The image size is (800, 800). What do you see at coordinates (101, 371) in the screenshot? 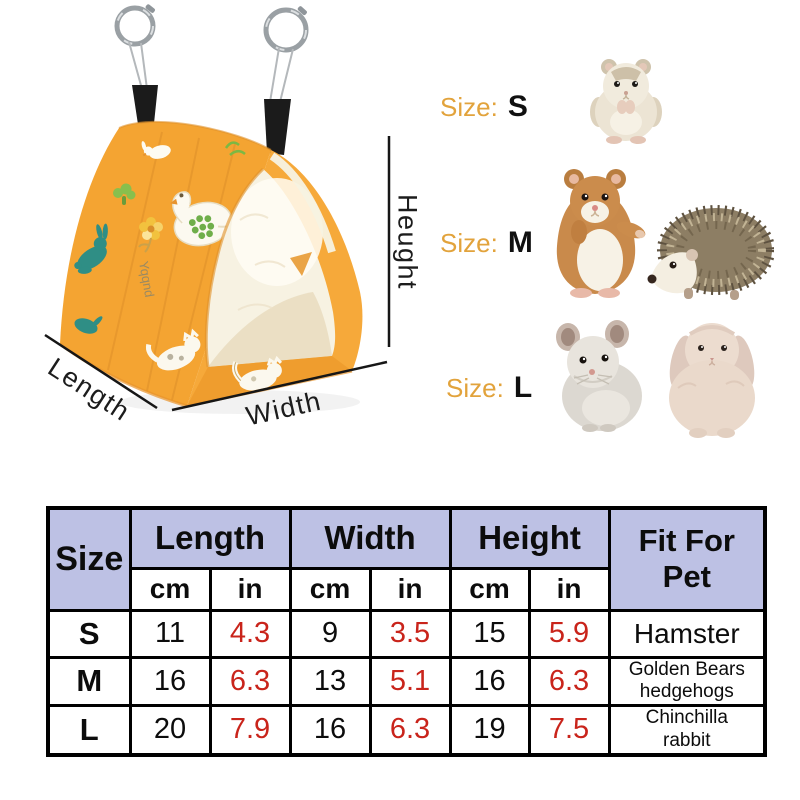
I see `length-dimension-line` at bounding box center [101, 371].